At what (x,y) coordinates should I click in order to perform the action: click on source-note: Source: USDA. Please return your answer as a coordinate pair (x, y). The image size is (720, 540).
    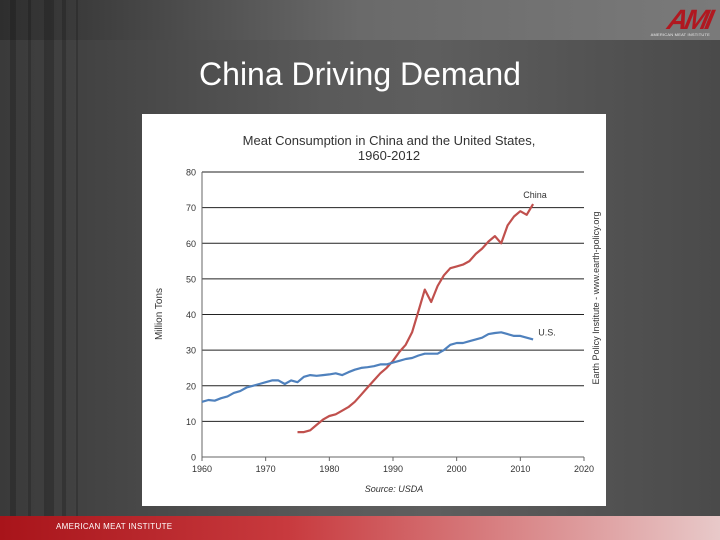
    Looking at the image, I should click on (394, 489).